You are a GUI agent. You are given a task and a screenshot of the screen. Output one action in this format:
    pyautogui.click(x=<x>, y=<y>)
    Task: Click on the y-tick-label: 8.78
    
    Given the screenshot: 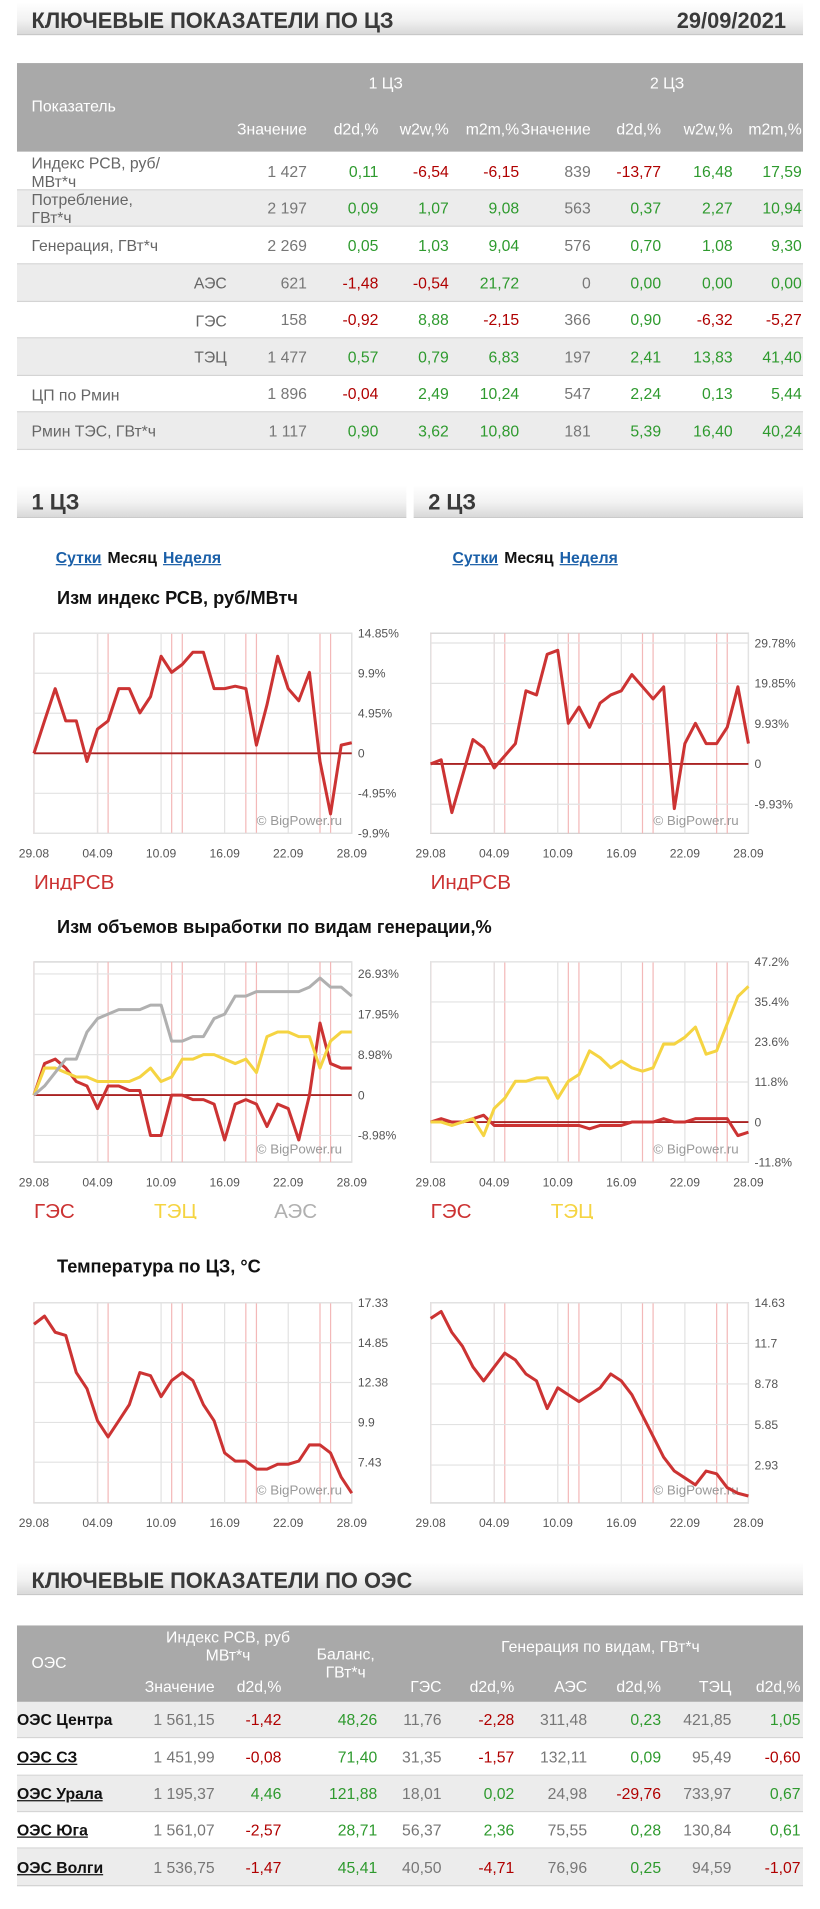 What is the action you would take?
    pyautogui.click(x=766, y=1384)
    